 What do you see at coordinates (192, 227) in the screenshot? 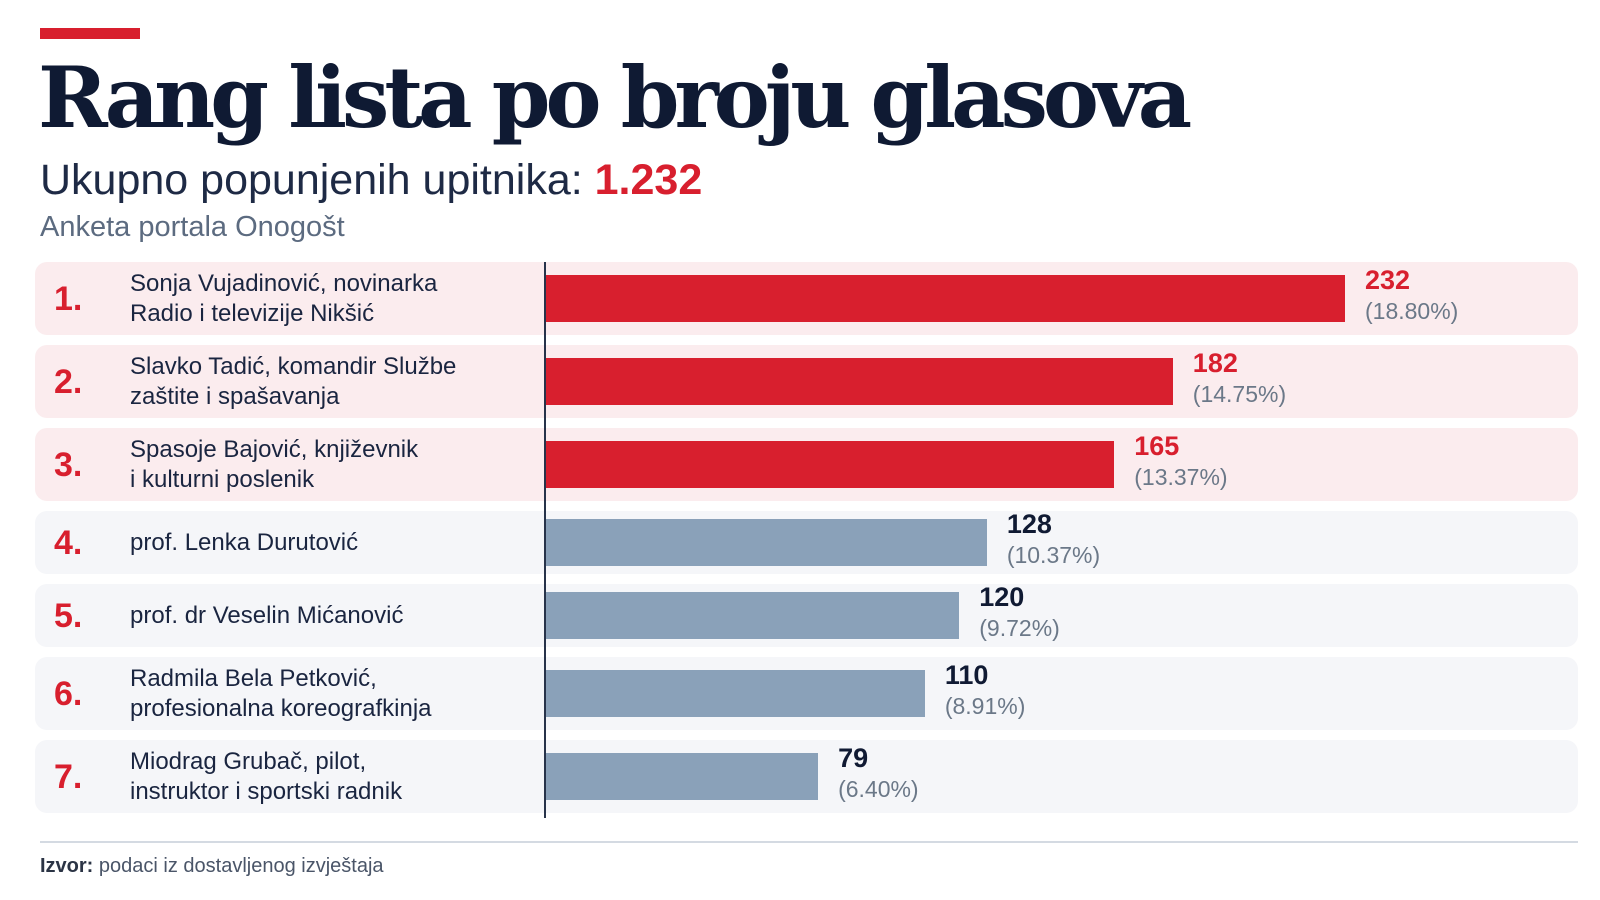
I see `survey-source: Anketa portala Onogošt` at bounding box center [192, 227].